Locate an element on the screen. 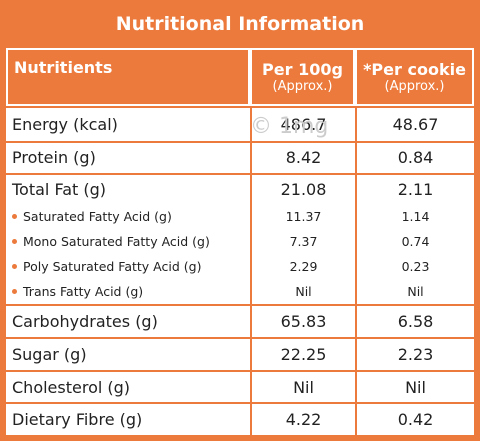 This screenshot has width=480, height=441. table-row: Protein (g) 8.42 0.84 is located at coordinates (240, 157).